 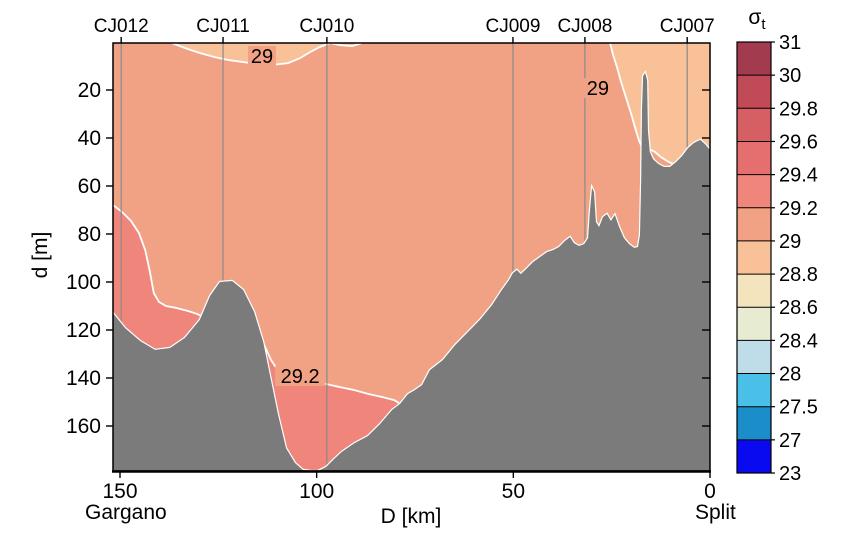 What do you see at coordinates (790, 242) in the screenshot?
I see `colorbar-tick-label: 29` at bounding box center [790, 242].